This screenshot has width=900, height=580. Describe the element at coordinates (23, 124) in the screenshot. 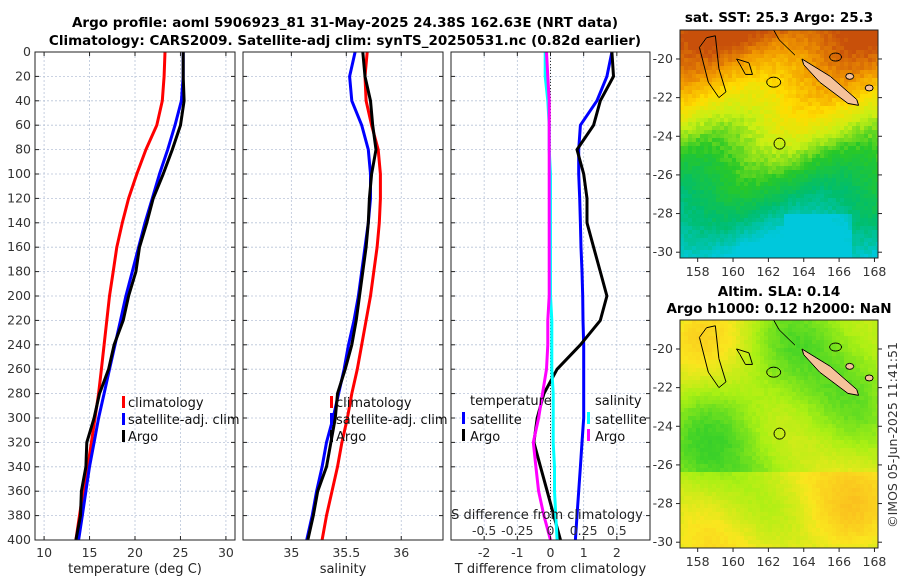

I see `y-tick-label: 60` at that location.